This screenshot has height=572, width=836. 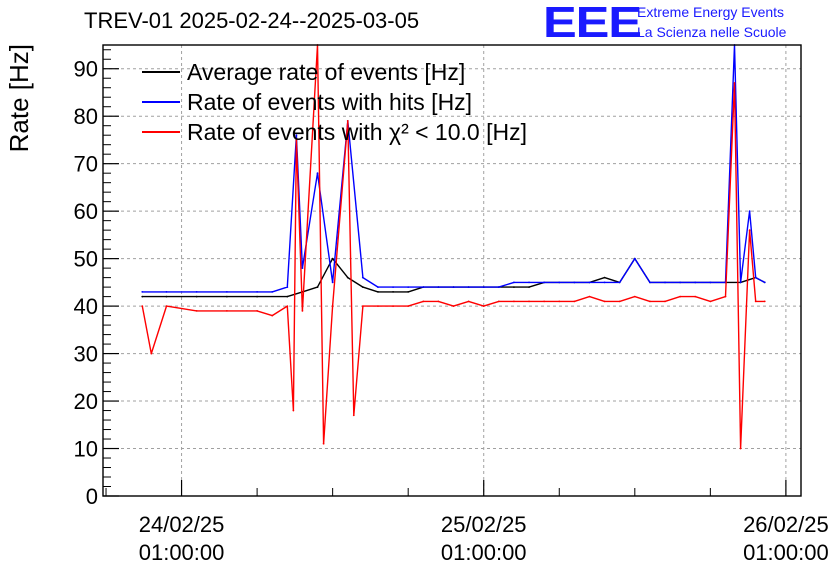 What do you see at coordinates (712, 32) in the screenshot?
I see `logo-subtitle-line2: La Scienza nelle Scuole` at bounding box center [712, 32].